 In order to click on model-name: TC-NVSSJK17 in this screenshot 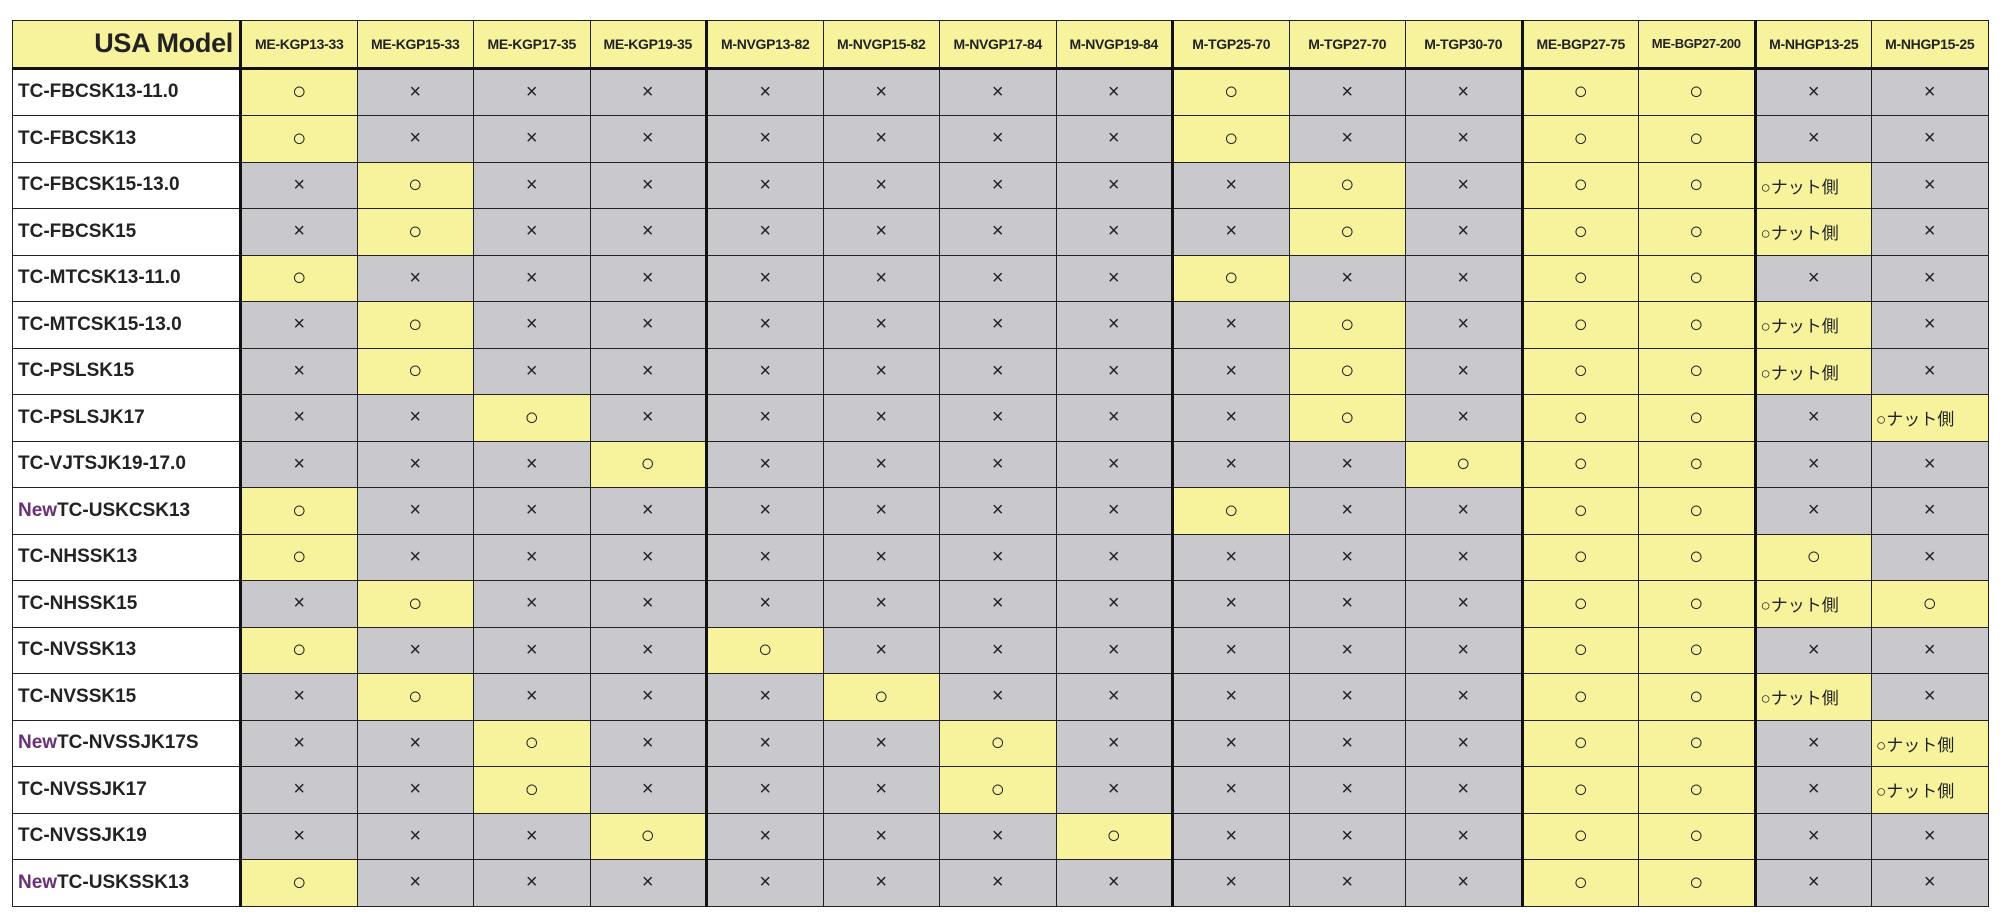, I will do `click(82, 789)`.